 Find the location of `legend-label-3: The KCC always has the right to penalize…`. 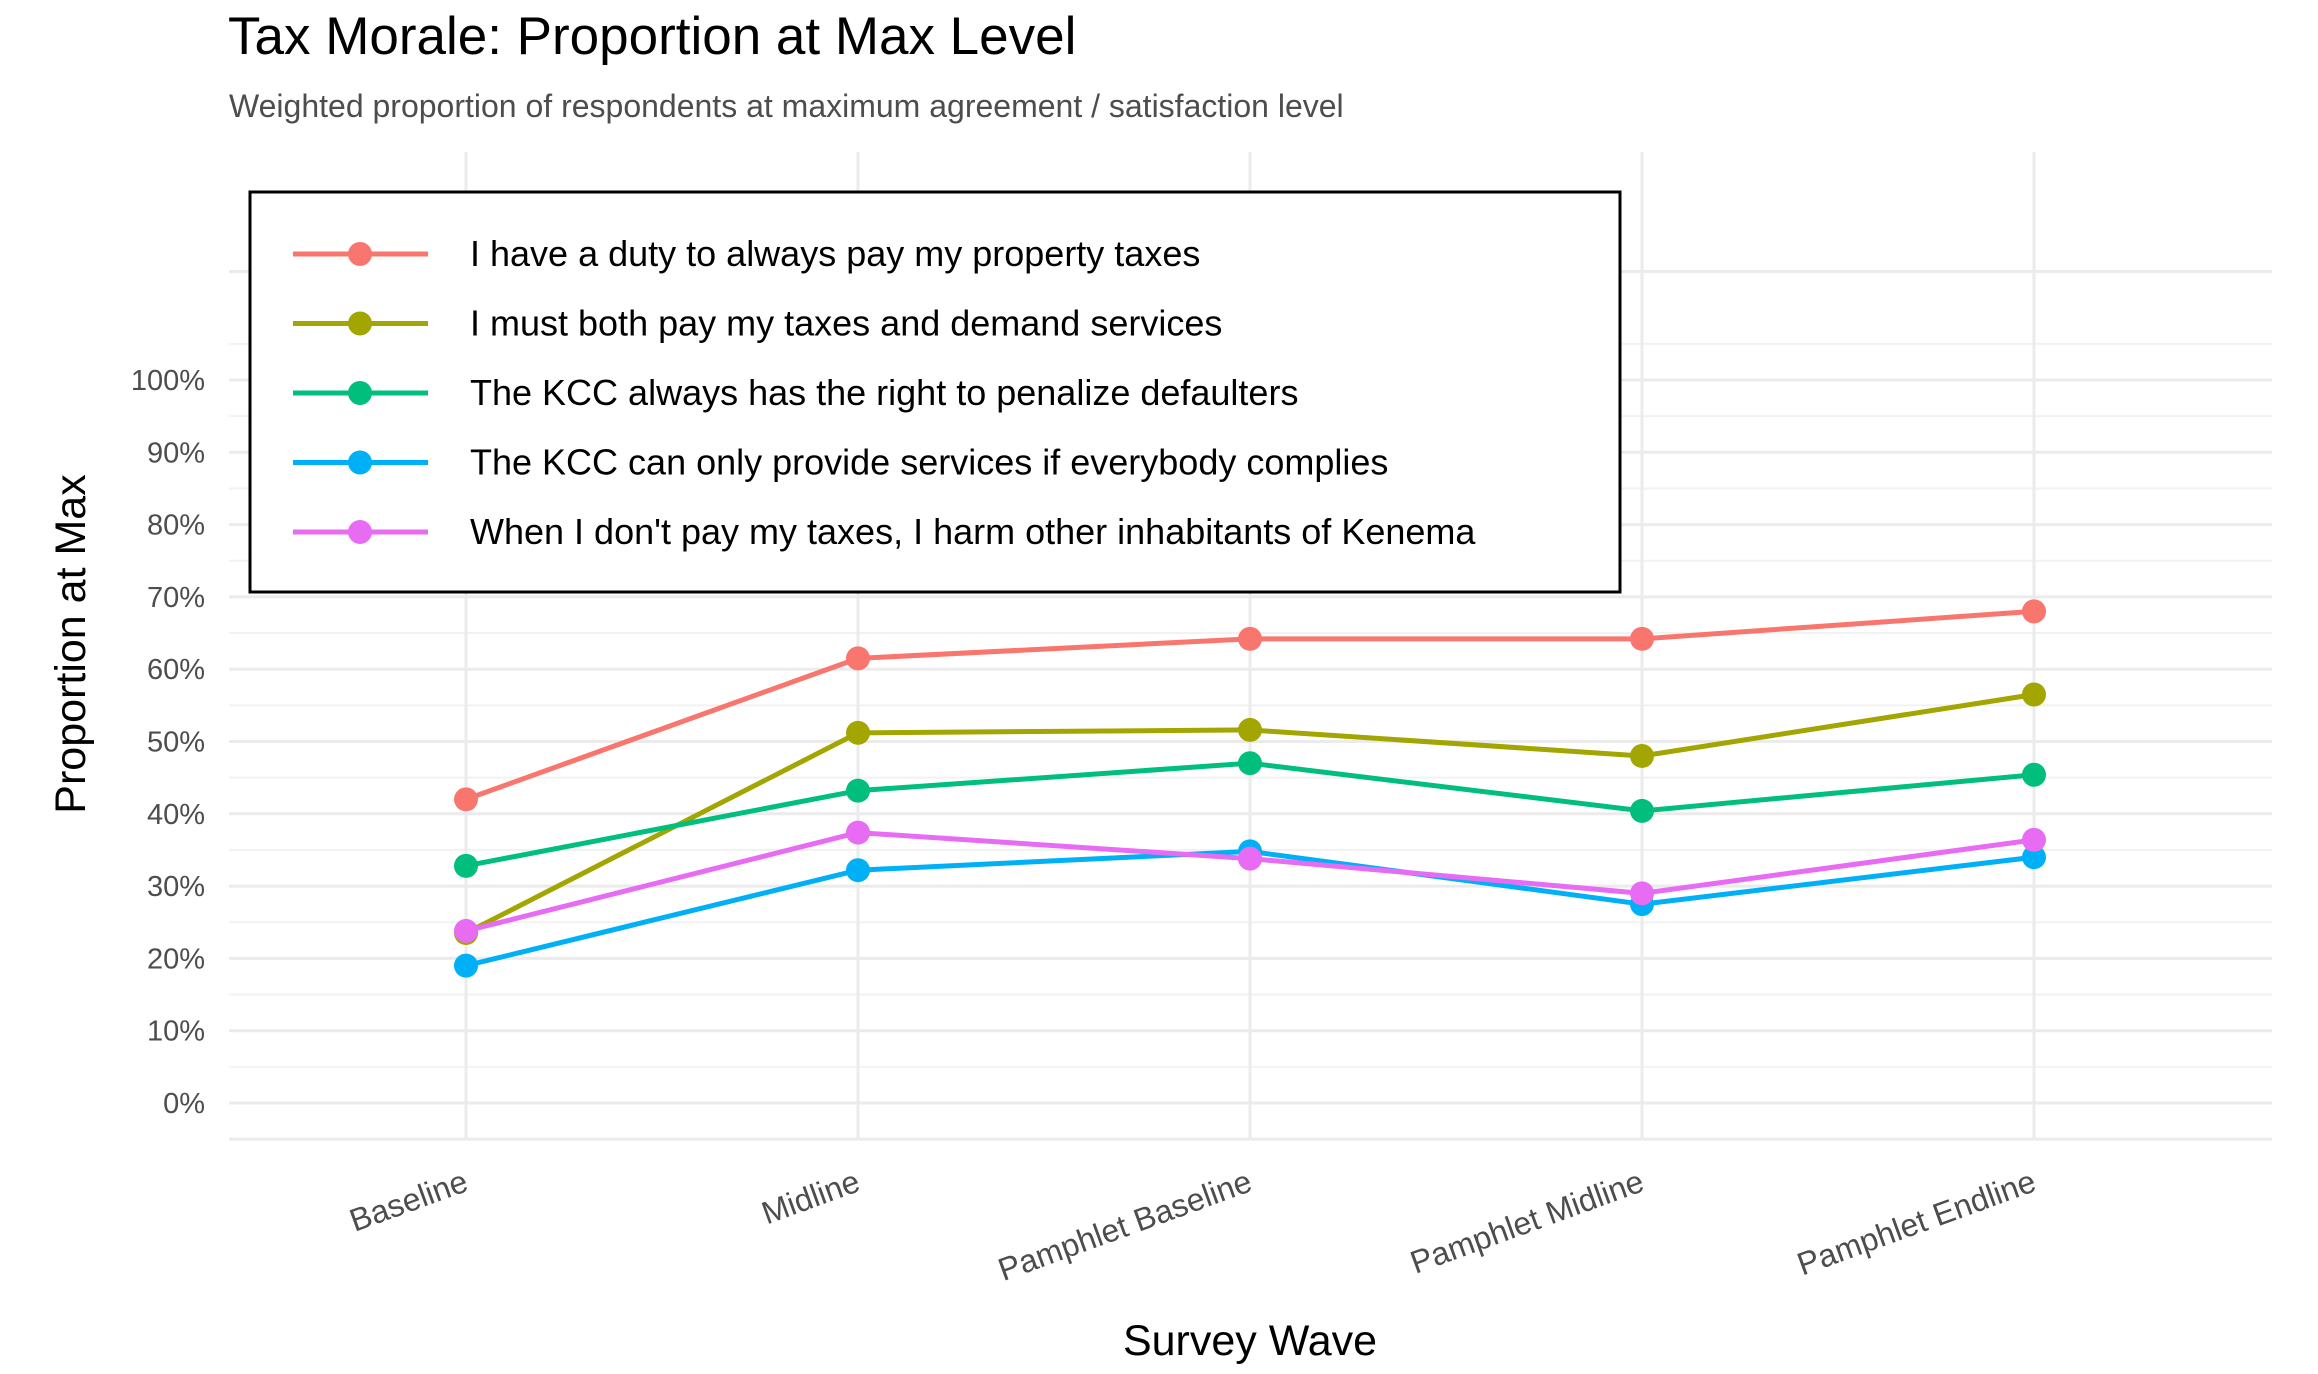

legend-label-3: The KCC always has the right to penalize… is located at coordinates (884, 392).